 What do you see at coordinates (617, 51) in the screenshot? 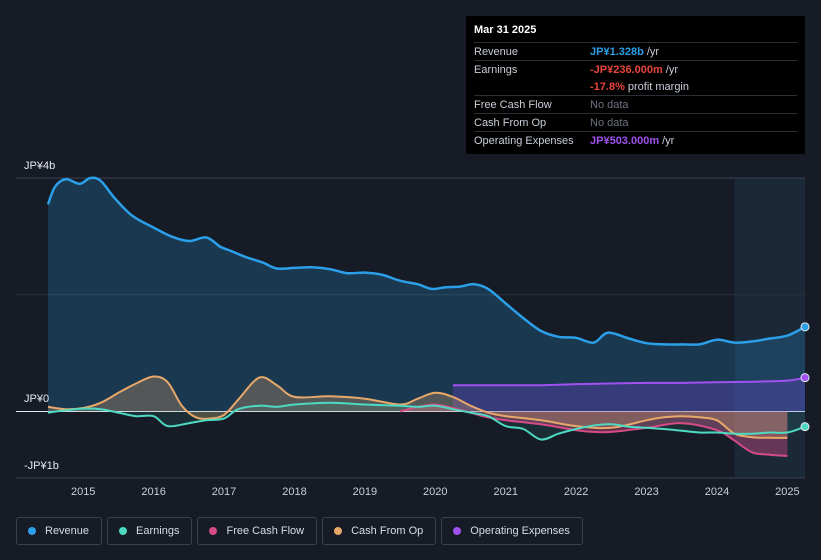
I see `tooltip-value: JP¥1.328b` at bounding box center [617, 51].